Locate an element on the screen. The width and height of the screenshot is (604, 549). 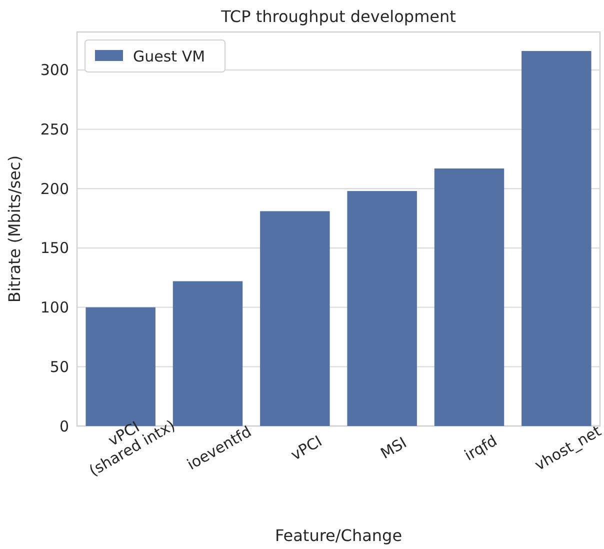
chart-title: TCP throughput development is located at coordinates (338, 16).